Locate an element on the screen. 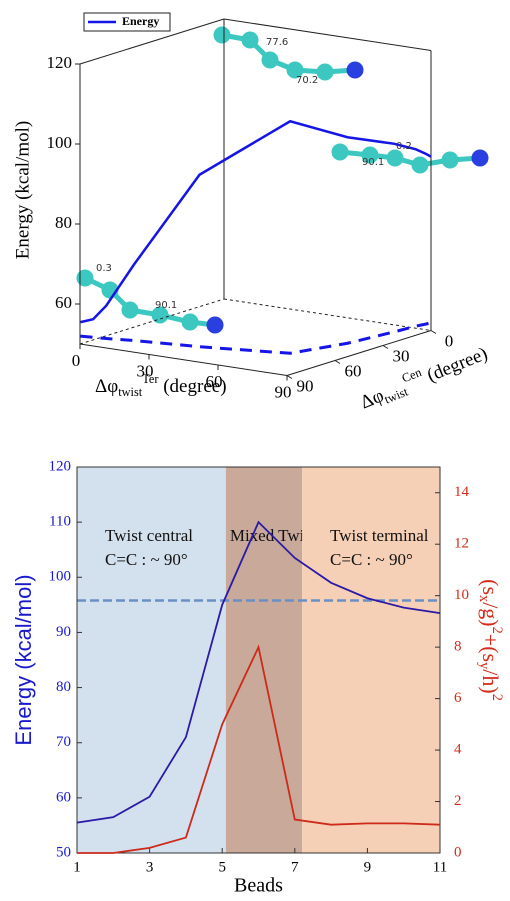 This screenshot has width=510, height=901. y2-tick-label: 2 is located at coordinates (458, 801).